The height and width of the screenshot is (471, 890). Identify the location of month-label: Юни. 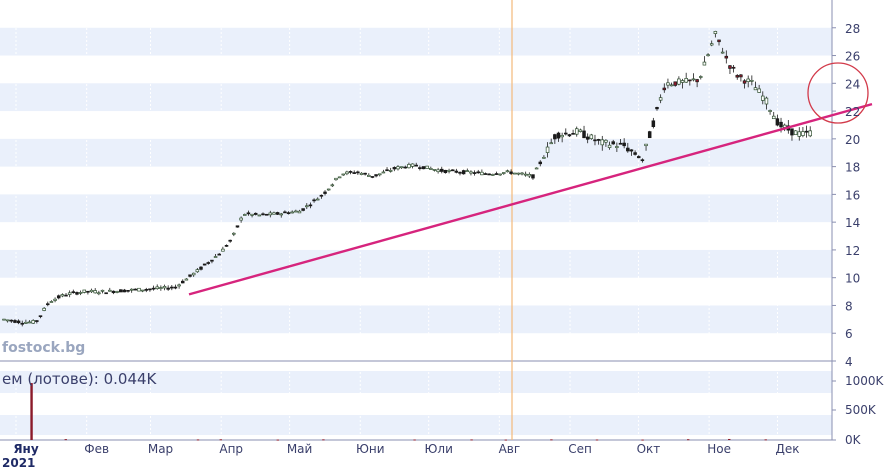
(370, 449).